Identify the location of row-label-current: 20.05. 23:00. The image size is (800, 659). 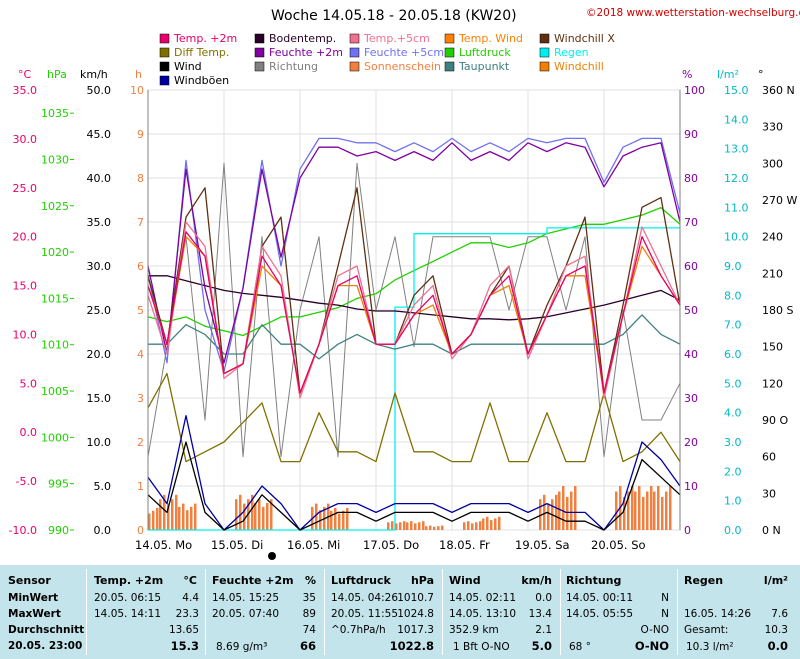
(45, 646).